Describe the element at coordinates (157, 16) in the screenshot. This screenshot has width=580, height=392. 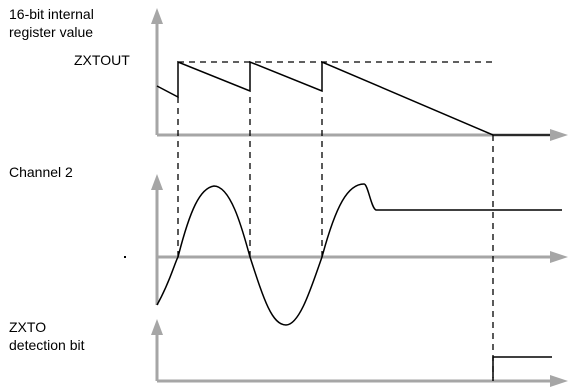
I see `register-y-arrow-icon` at that location.